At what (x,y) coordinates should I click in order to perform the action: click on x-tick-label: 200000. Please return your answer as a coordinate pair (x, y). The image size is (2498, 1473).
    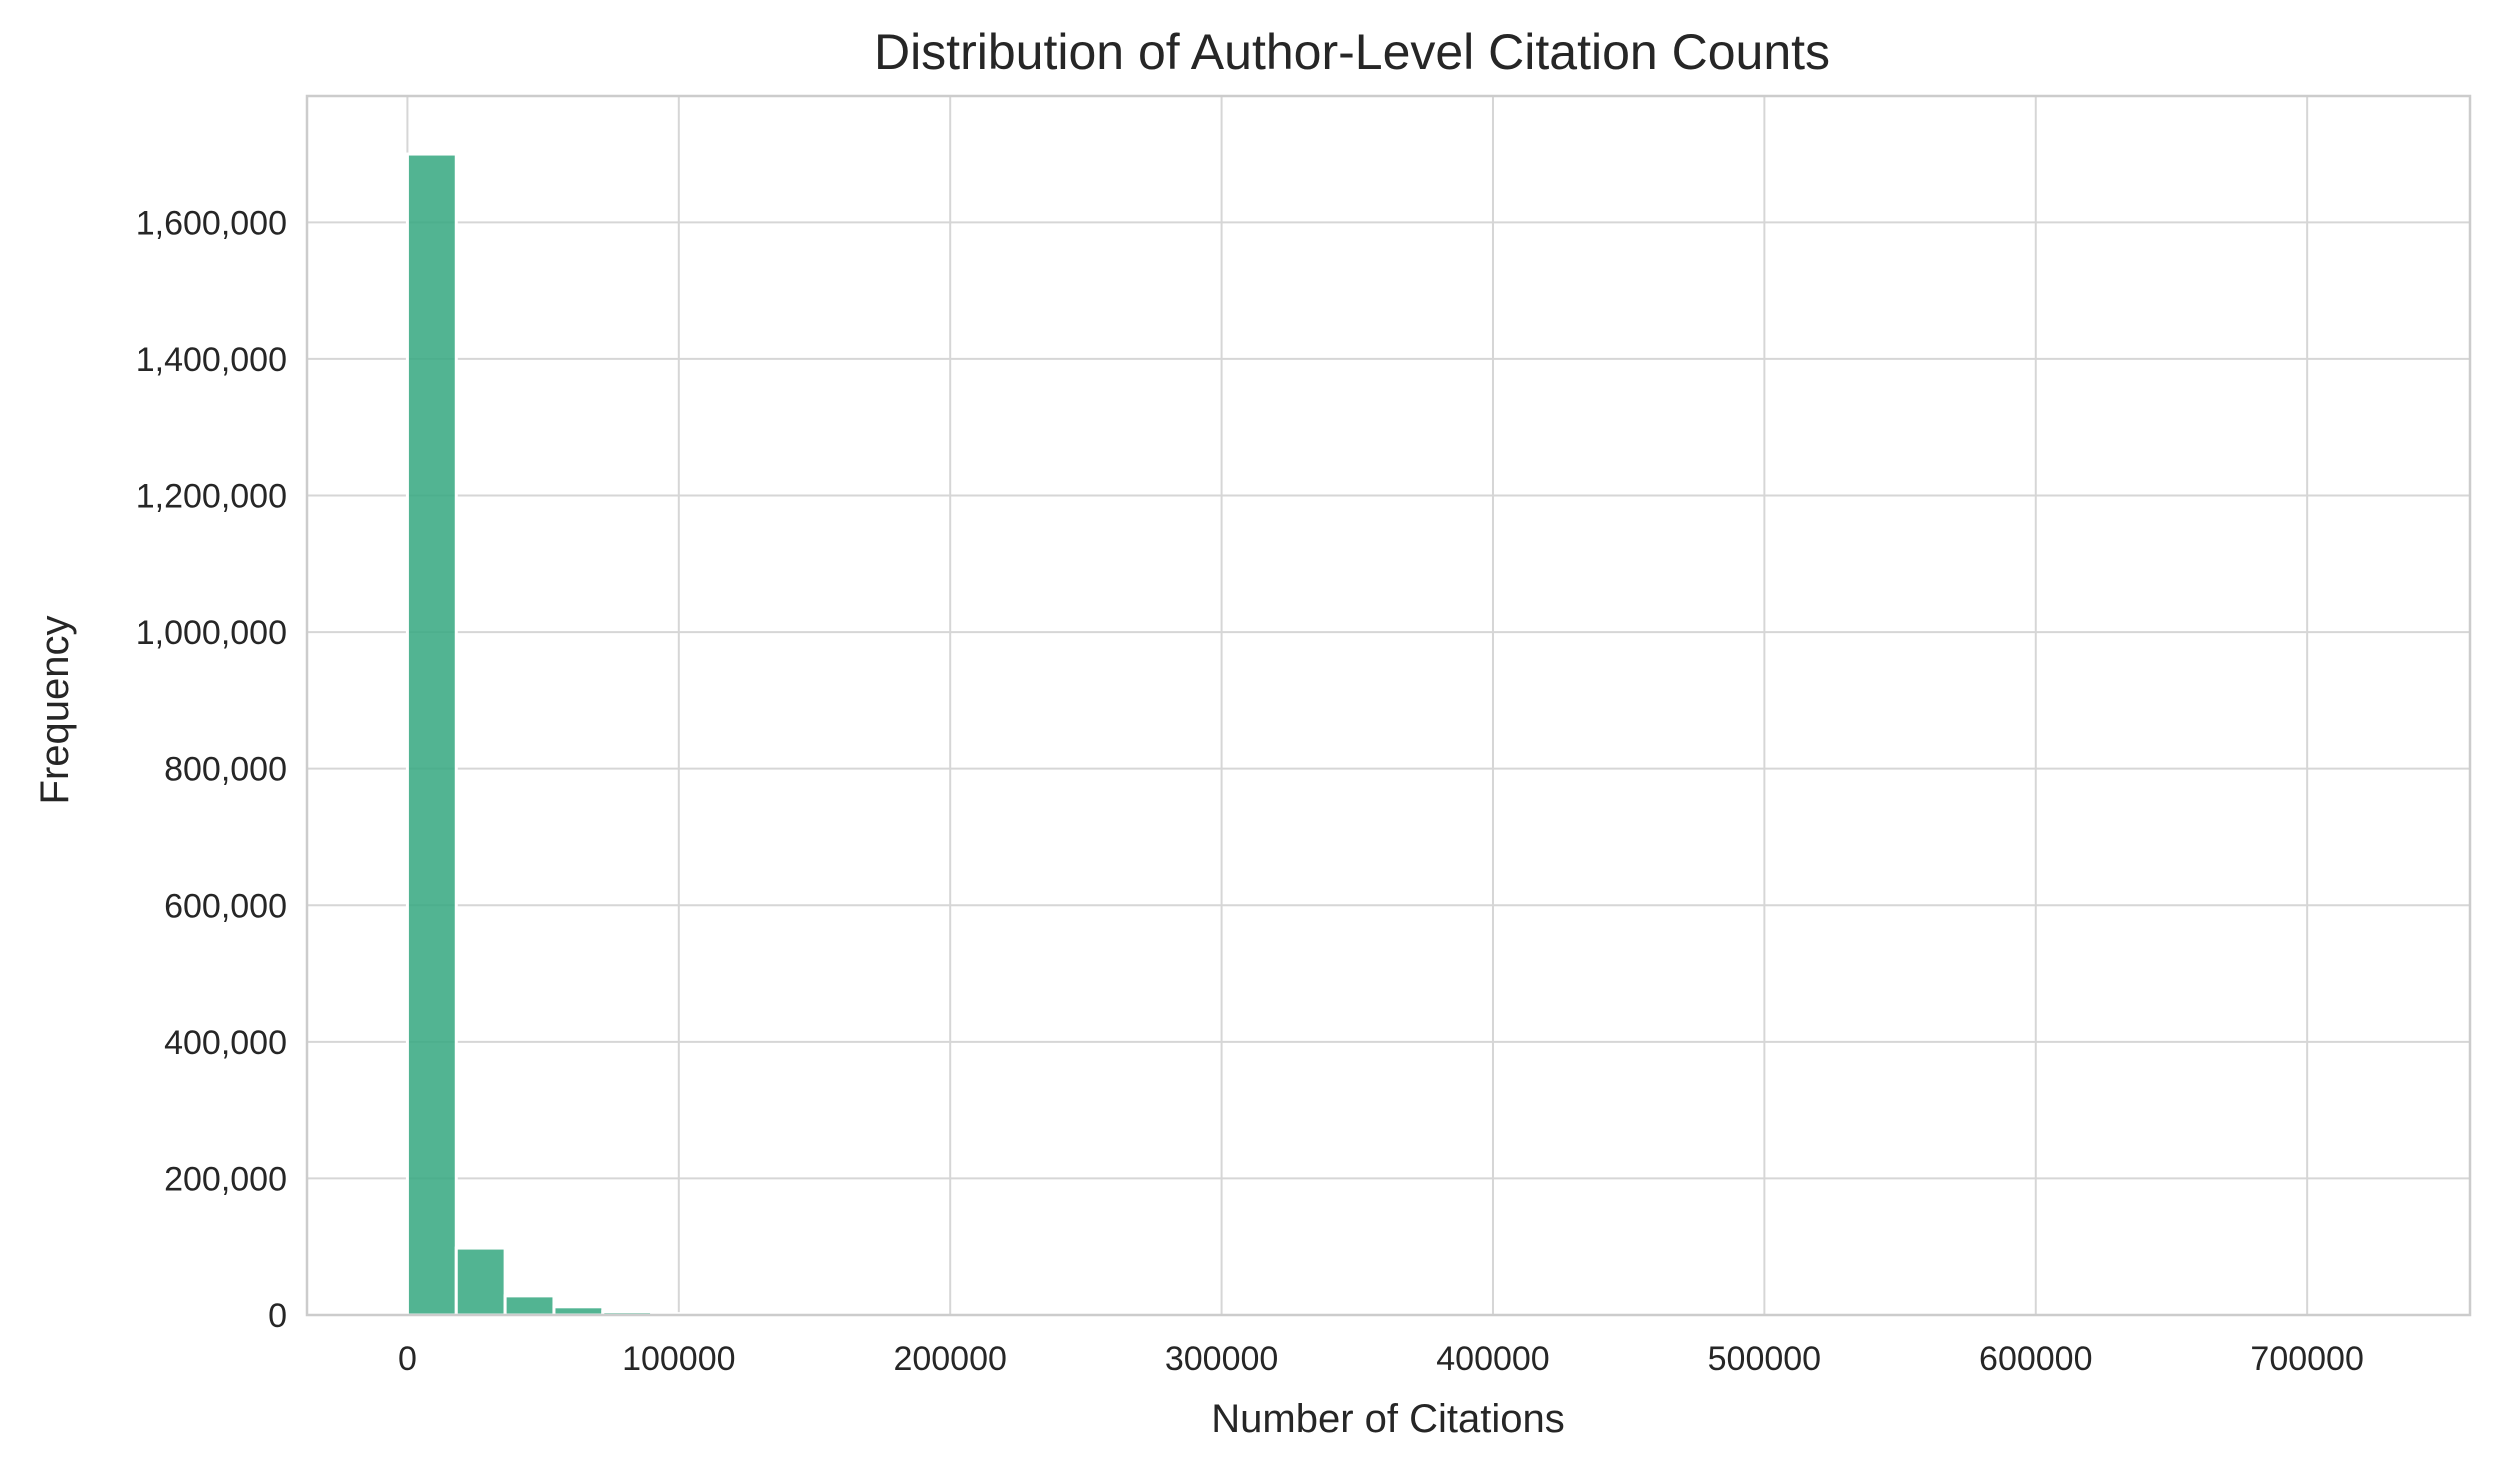
    Looking at the image, I should click on (949, 1359).